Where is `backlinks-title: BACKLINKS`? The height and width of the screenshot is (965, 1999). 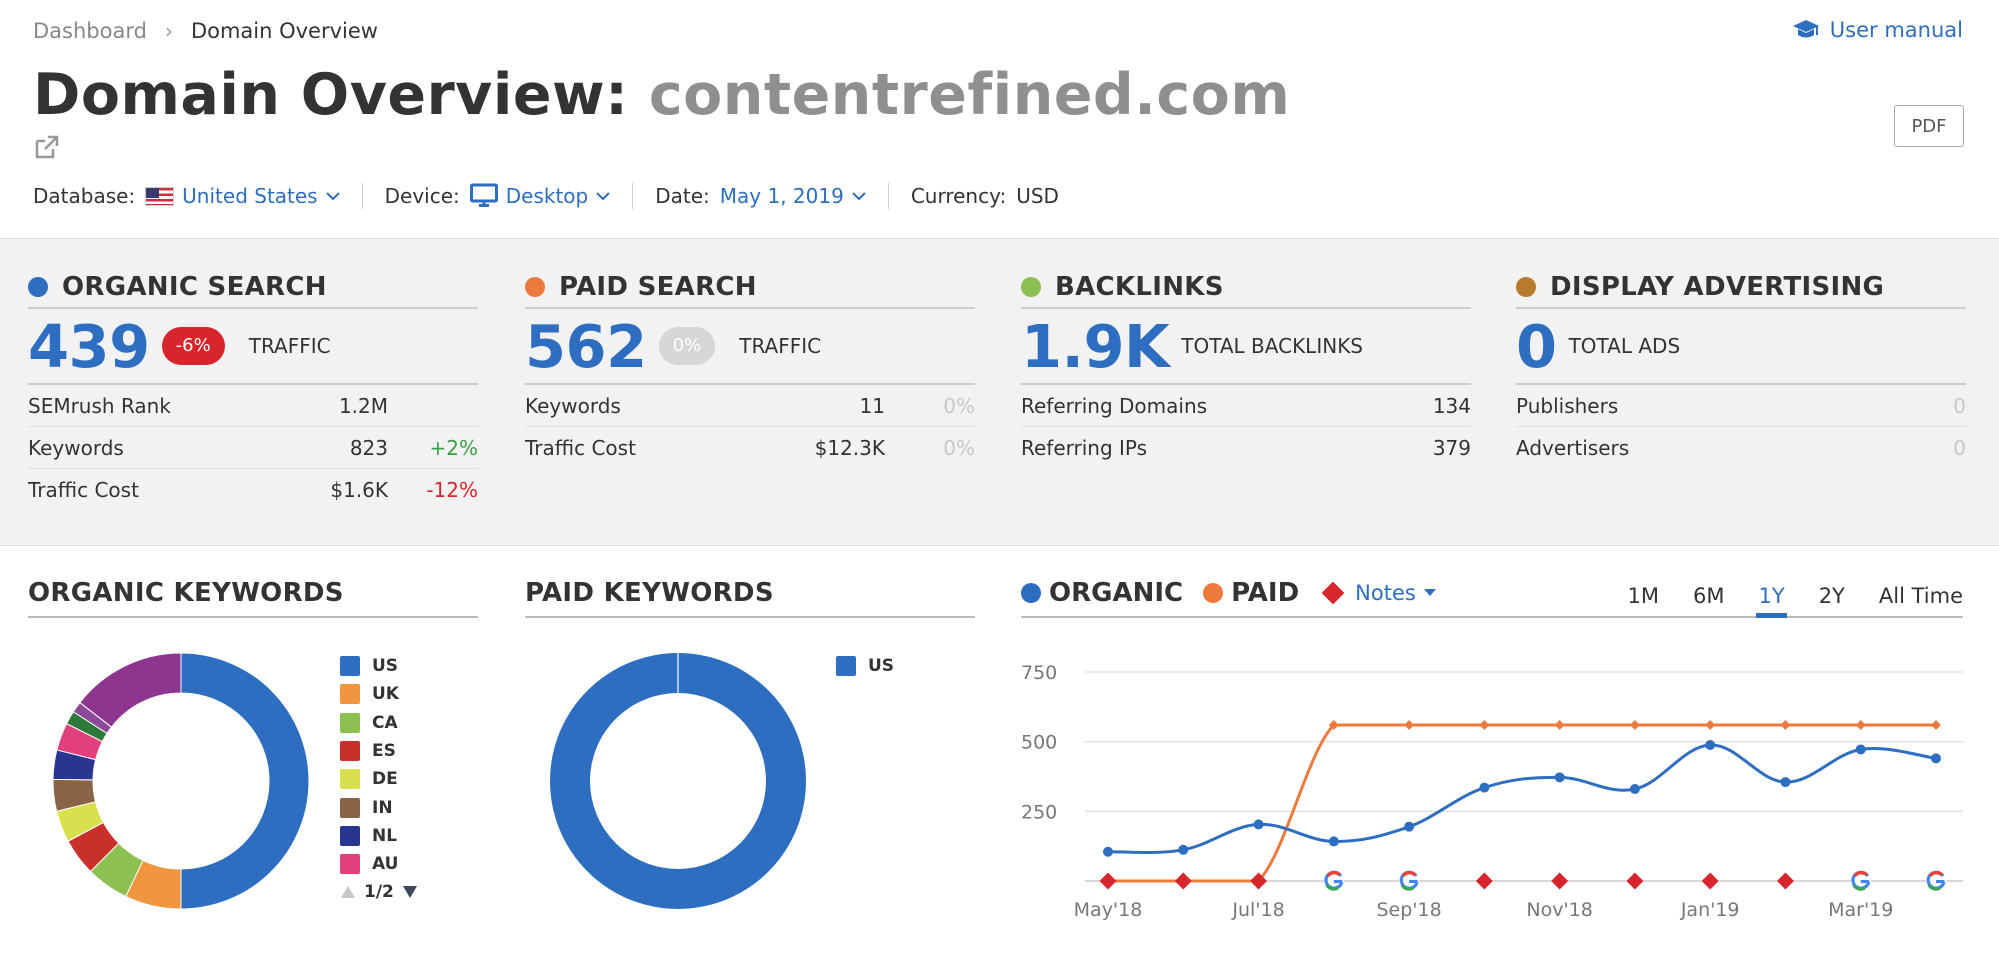
backlinks-title: BACKLINKS is located at coordinates (1139, 287).